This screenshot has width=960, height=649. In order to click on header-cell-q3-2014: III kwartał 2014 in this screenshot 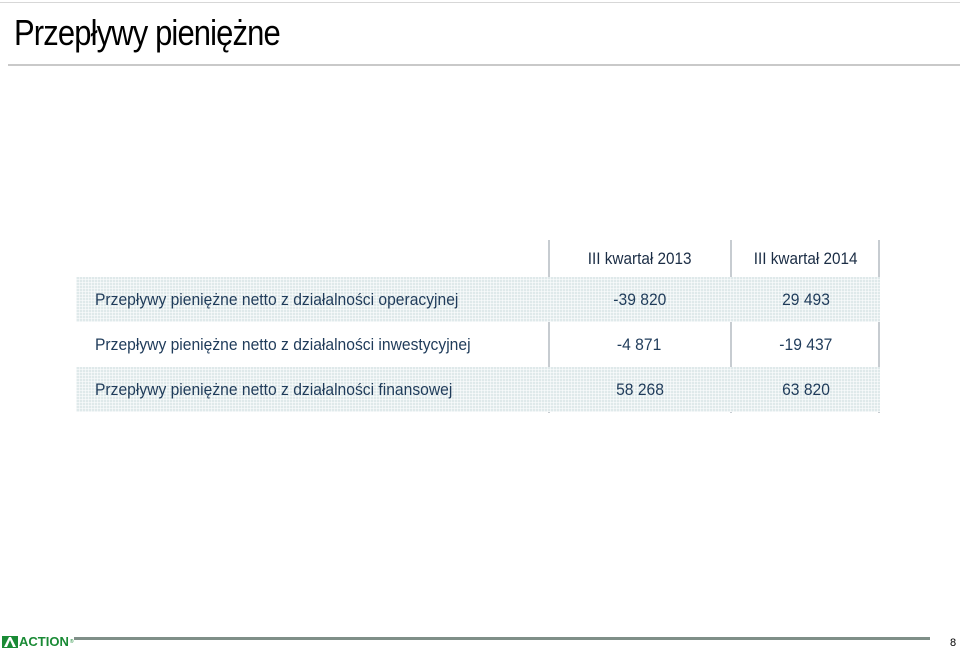, I will do `click(805, 258)`.